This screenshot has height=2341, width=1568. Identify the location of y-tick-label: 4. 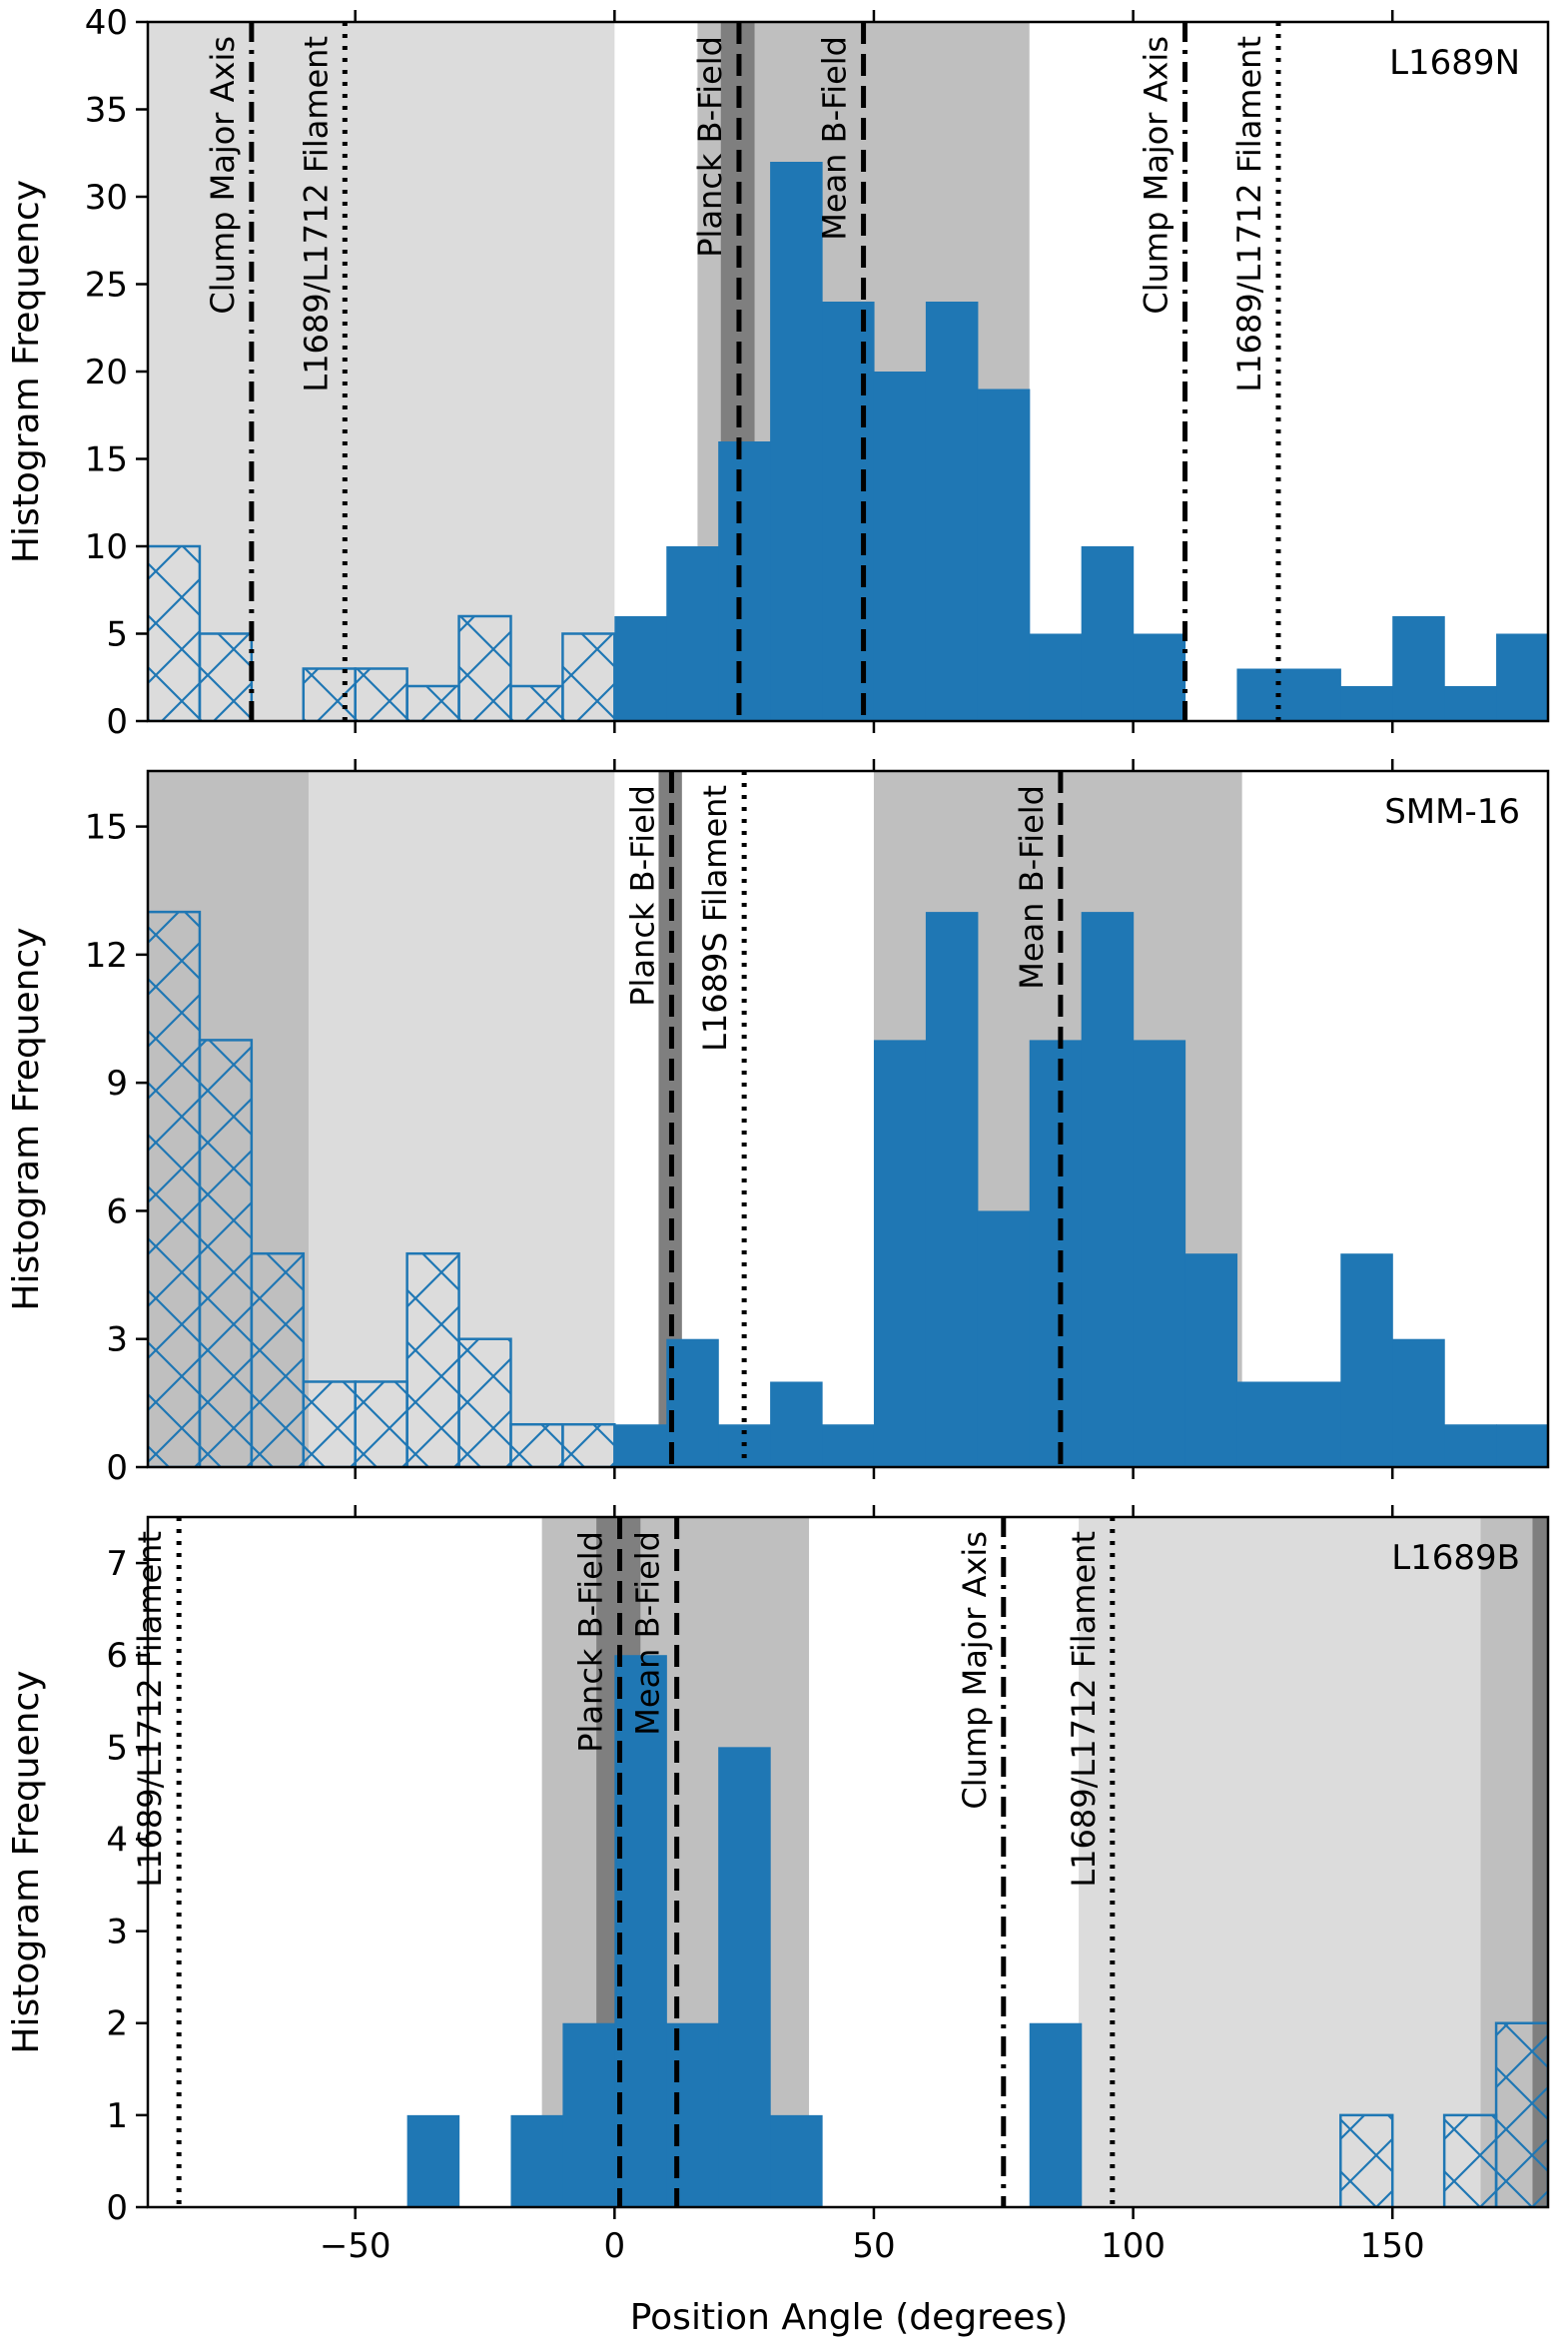
(117, 1840).